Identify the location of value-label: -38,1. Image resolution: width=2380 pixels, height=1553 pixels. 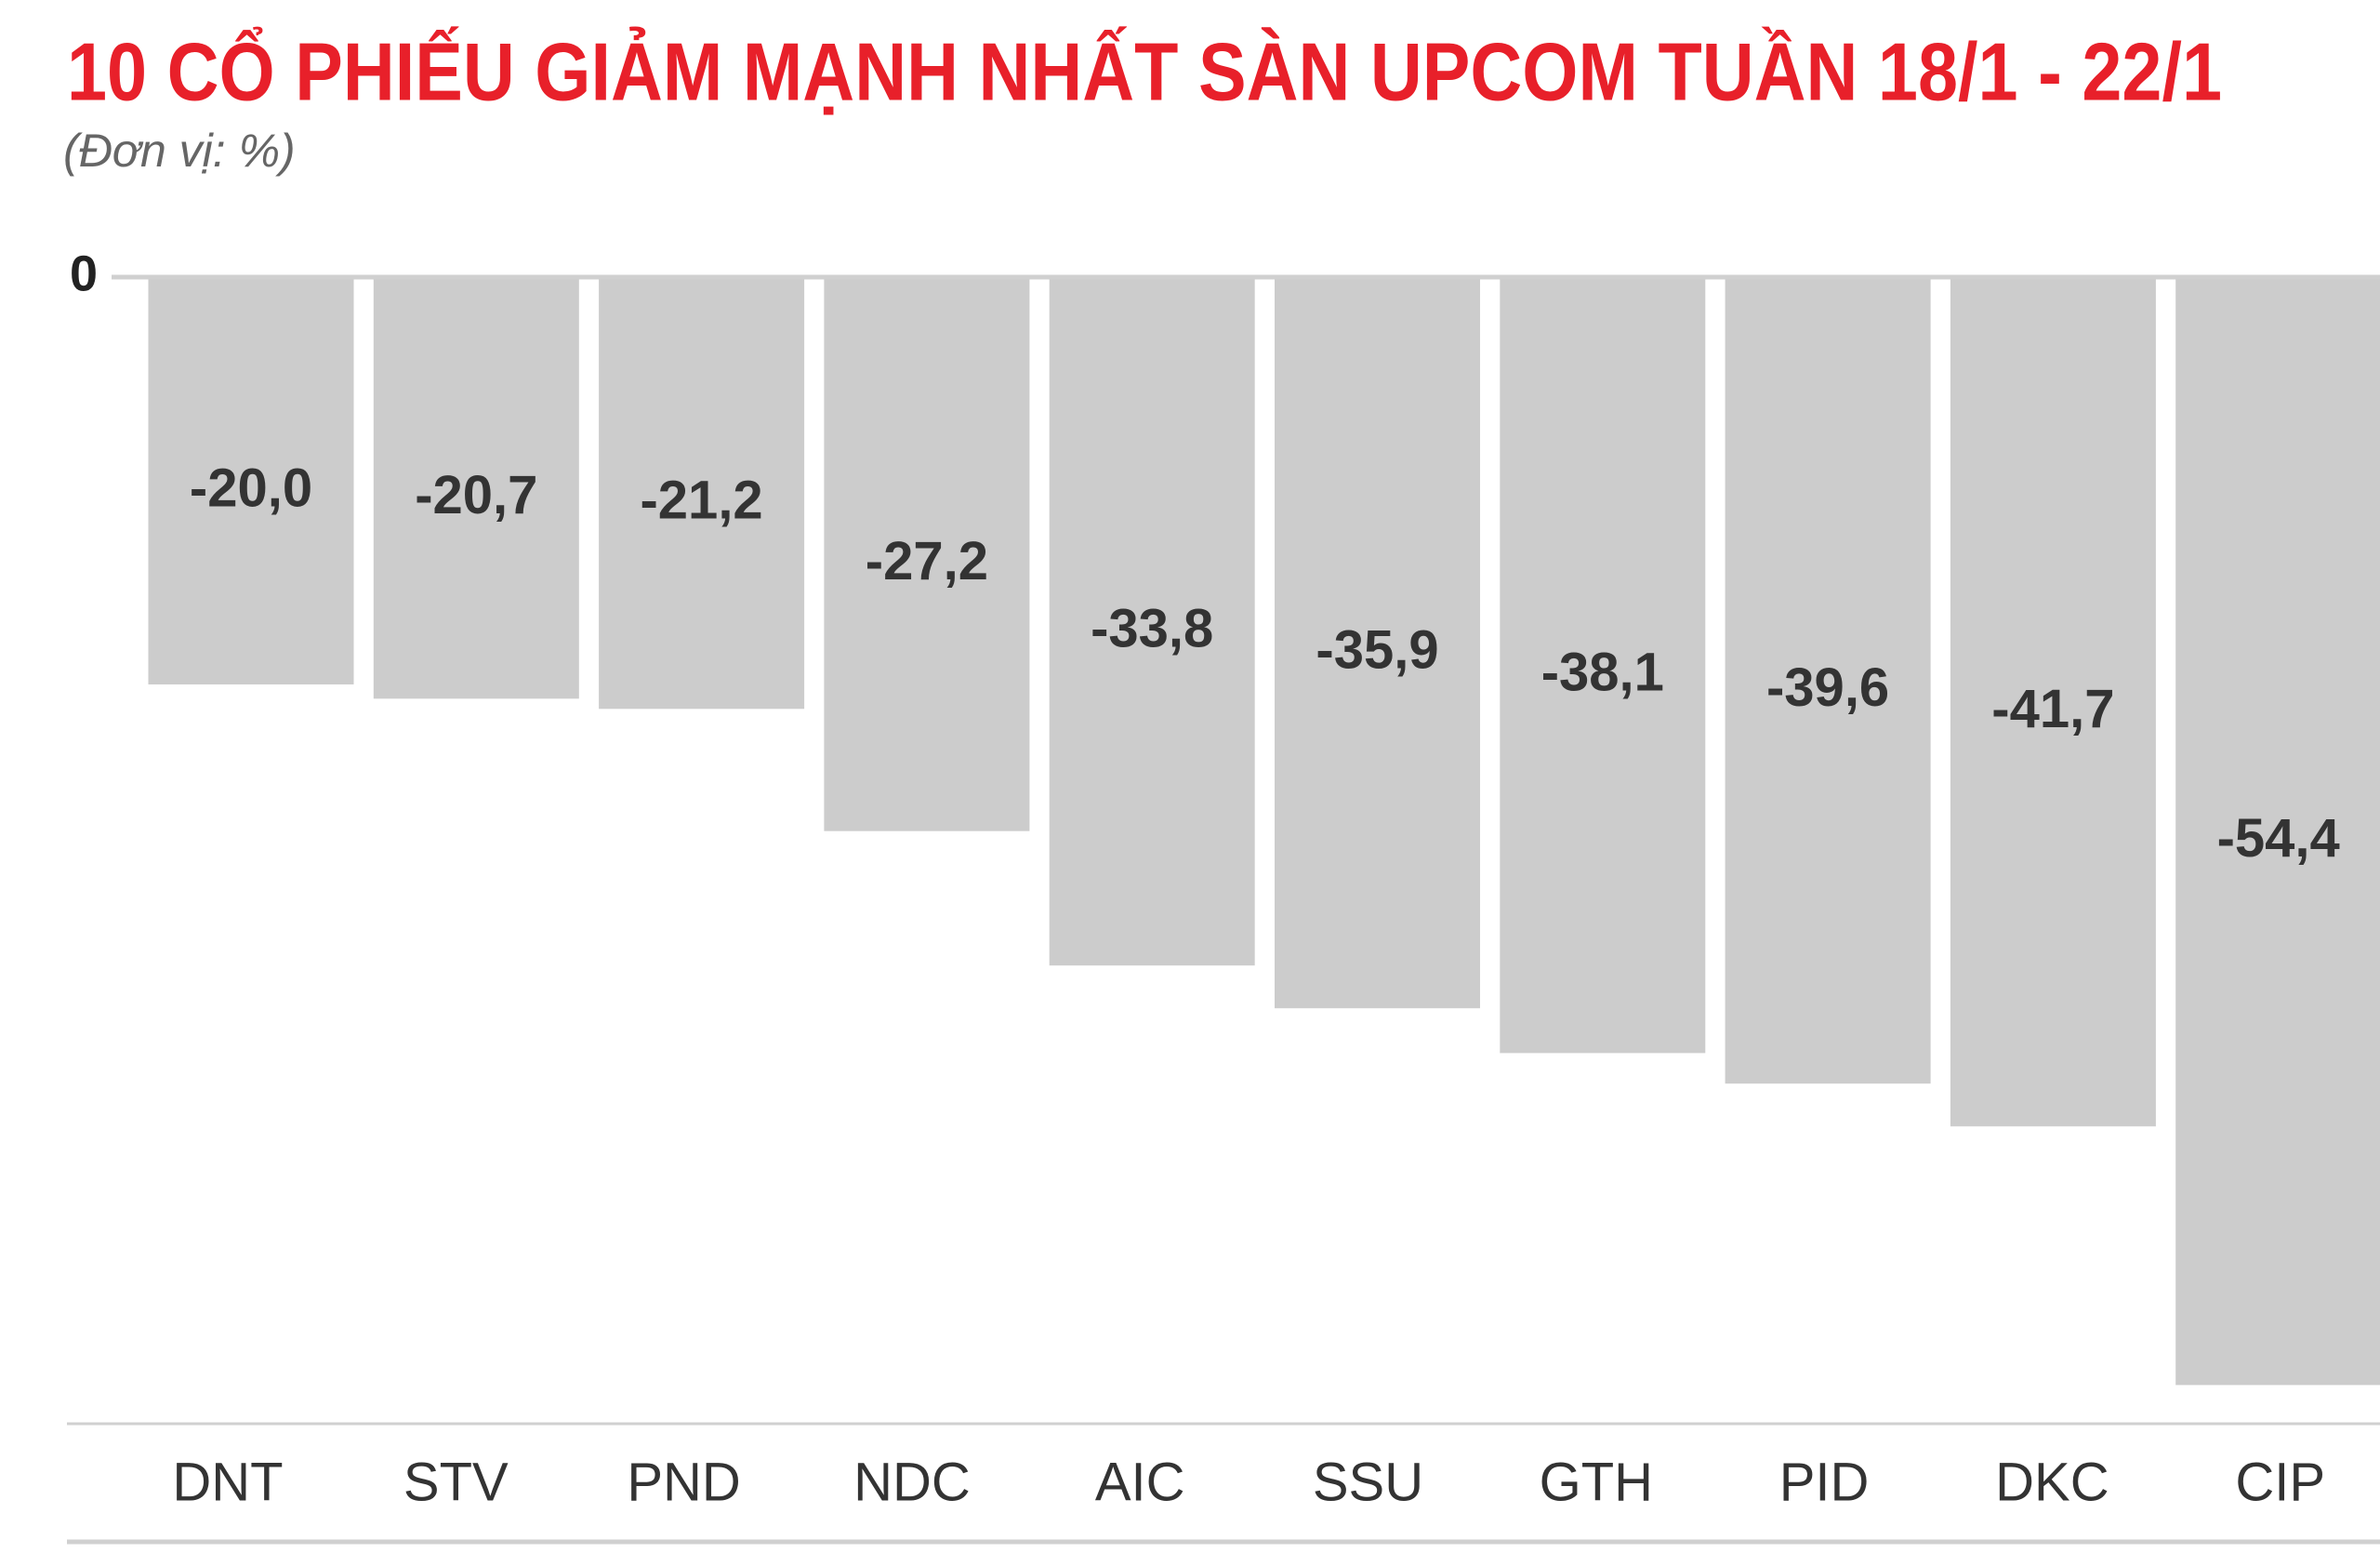
(1602, 673).